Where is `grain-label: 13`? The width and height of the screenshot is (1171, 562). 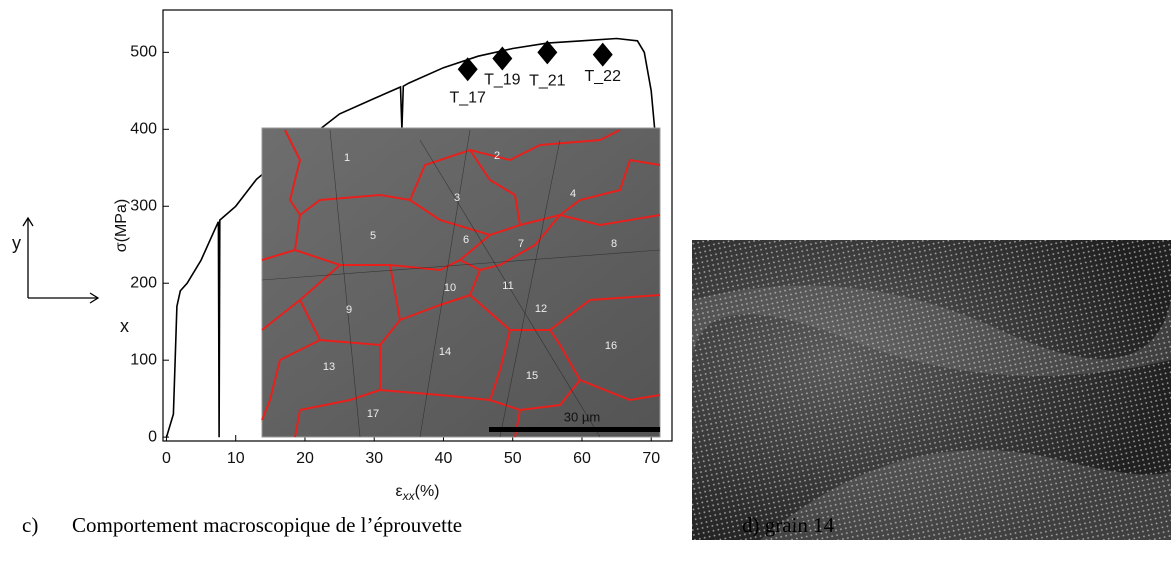
grain-label: 13 is located at coordinates (329, 367).